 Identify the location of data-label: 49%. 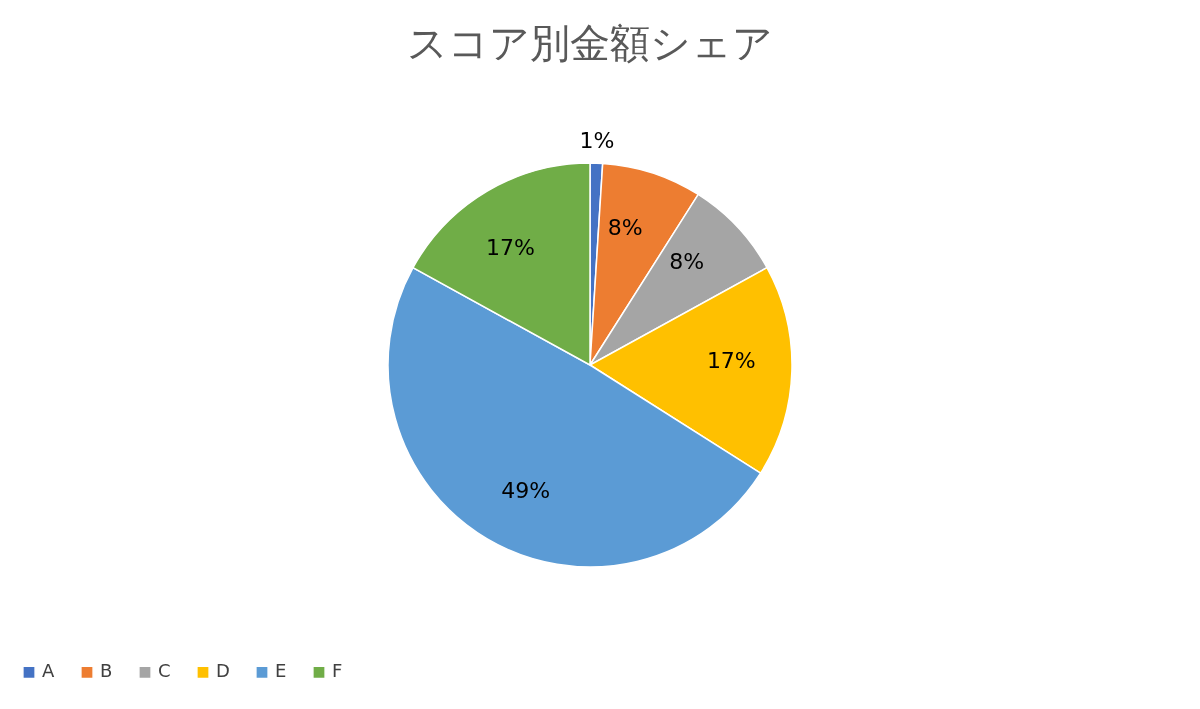
(526, 490).